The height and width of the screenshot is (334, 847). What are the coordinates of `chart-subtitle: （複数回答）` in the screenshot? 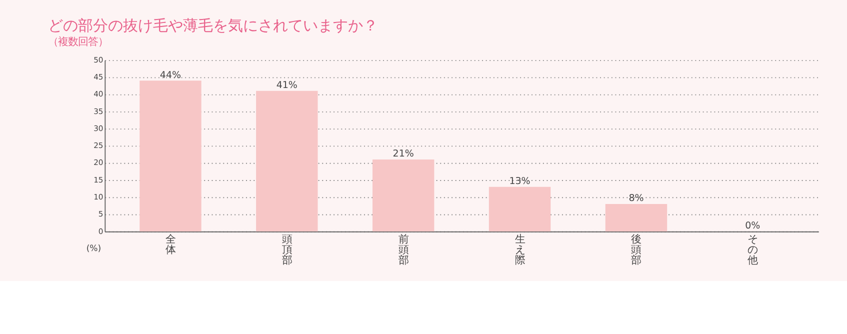 It's located at (78, 42).